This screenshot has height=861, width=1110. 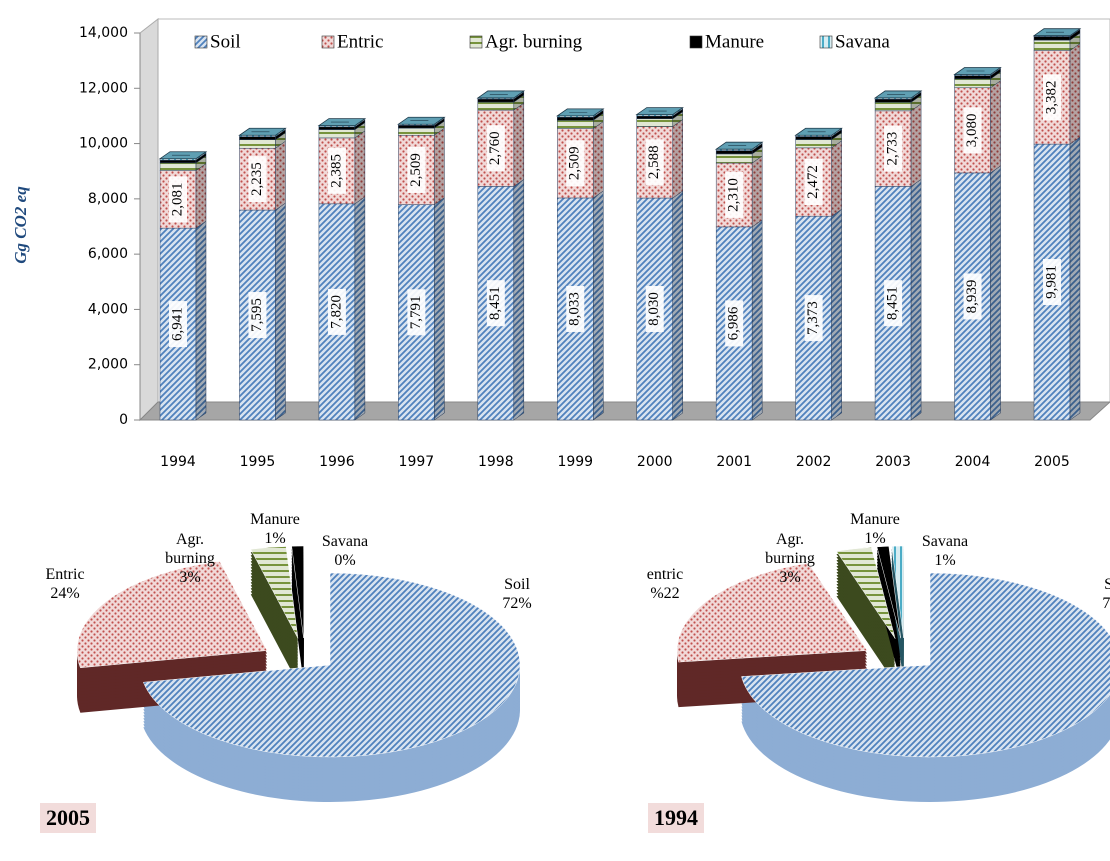 I want to click on x-tick-label: 1997, so click(x=417, y=462).